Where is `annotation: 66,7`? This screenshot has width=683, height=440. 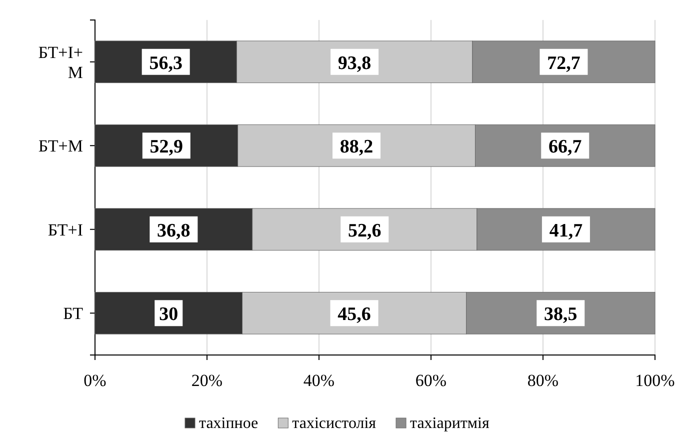 annotation: 66,7 is located at coordinates (565, 147).